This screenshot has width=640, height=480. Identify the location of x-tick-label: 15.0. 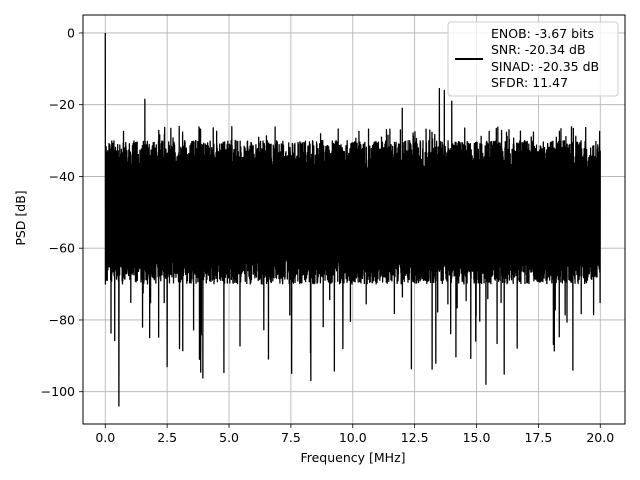
(477, 437).